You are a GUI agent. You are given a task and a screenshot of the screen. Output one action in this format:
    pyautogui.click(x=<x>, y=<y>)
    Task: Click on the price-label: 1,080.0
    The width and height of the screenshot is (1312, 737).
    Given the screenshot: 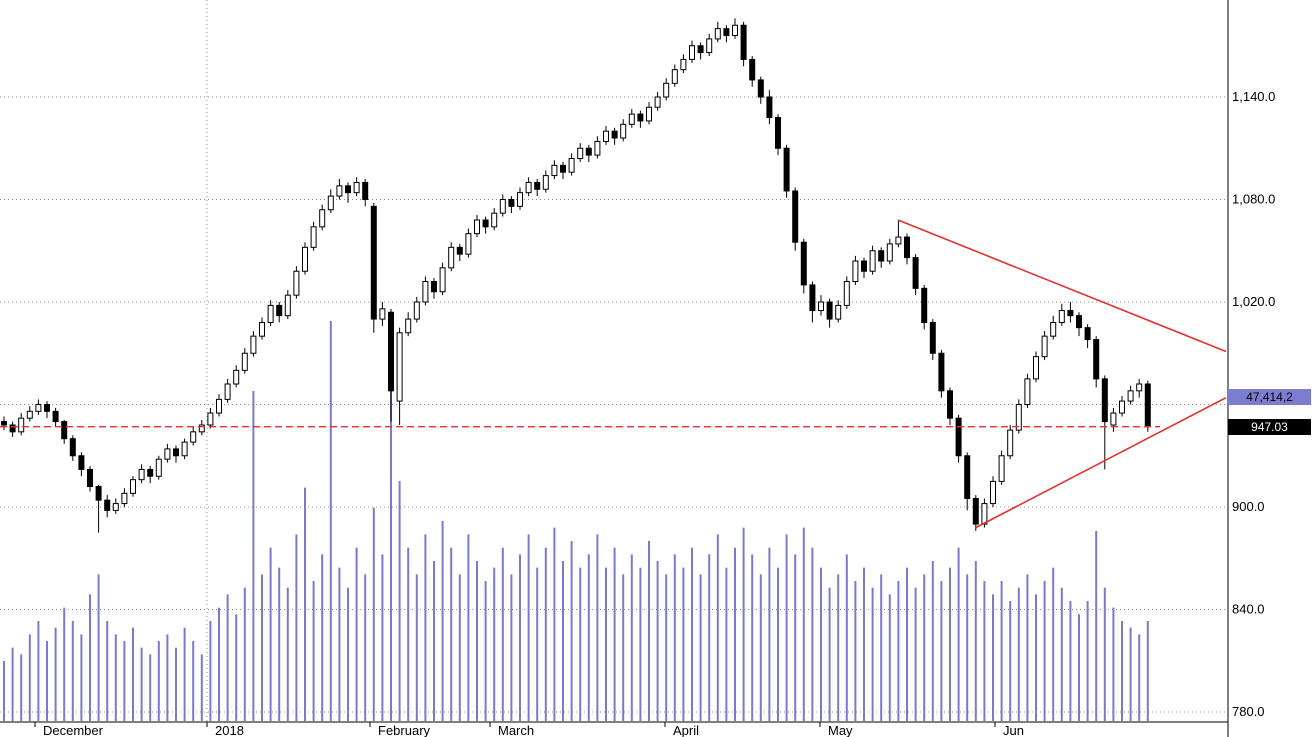 What is the action you would take?
    pyautogui.click(x=1253, y=199)
    